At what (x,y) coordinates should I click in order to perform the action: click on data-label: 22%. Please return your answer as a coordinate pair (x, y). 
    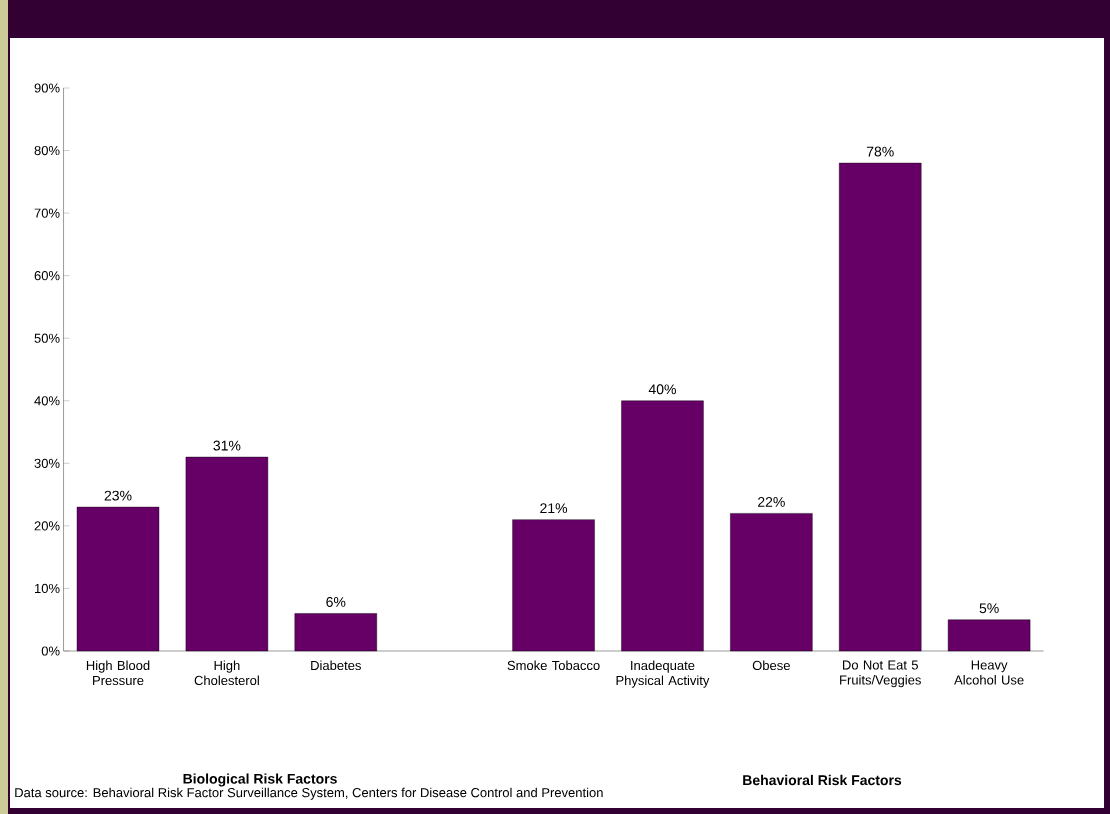
    Looking at the image, I should click on (771, 501).